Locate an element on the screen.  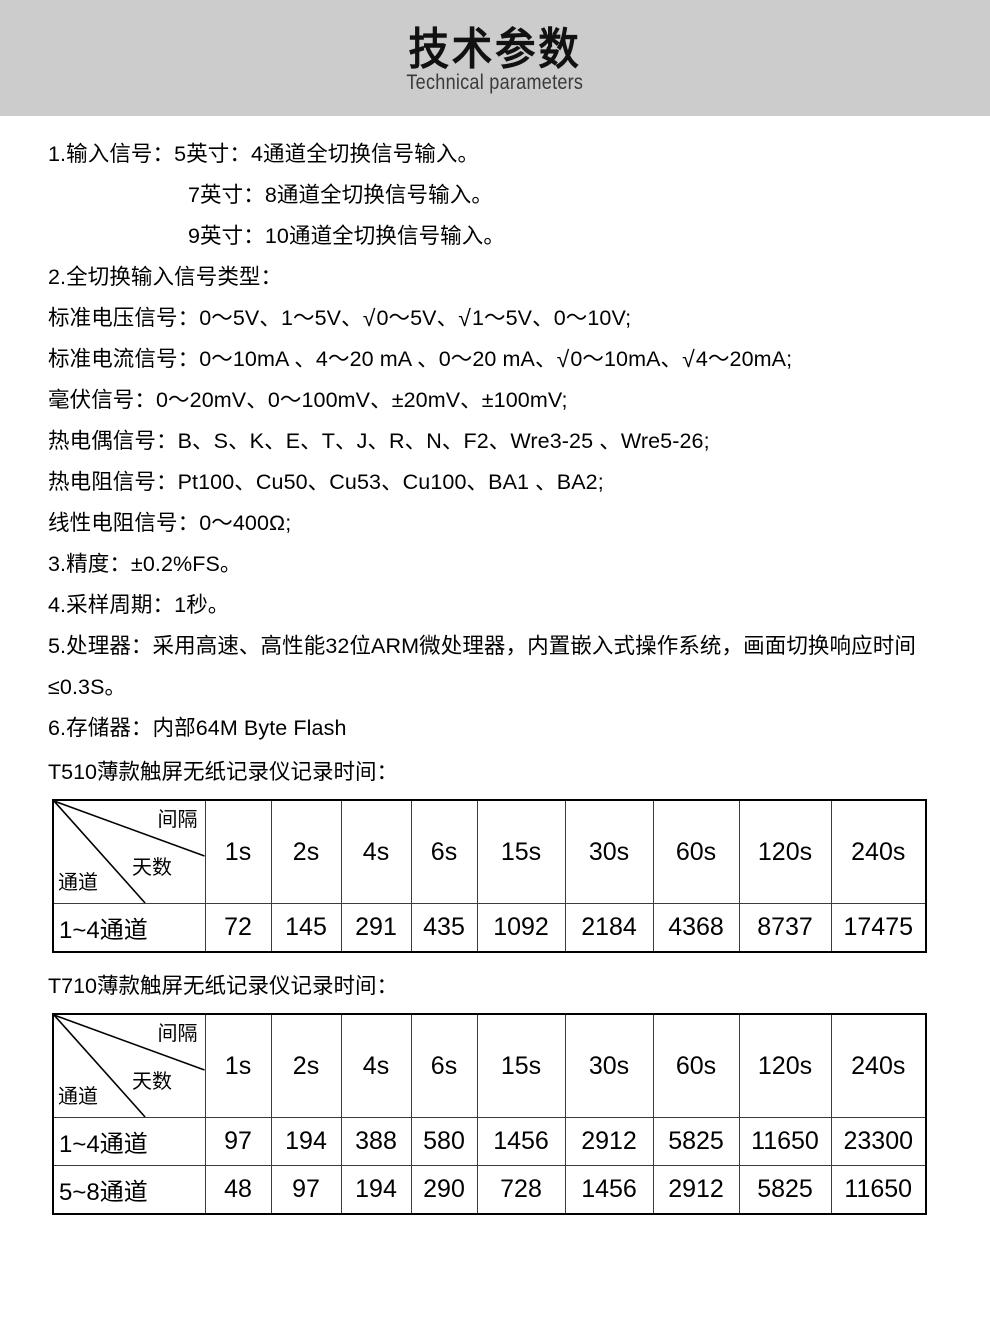
table-cell: 580 is located at coordinates (444, 1141).